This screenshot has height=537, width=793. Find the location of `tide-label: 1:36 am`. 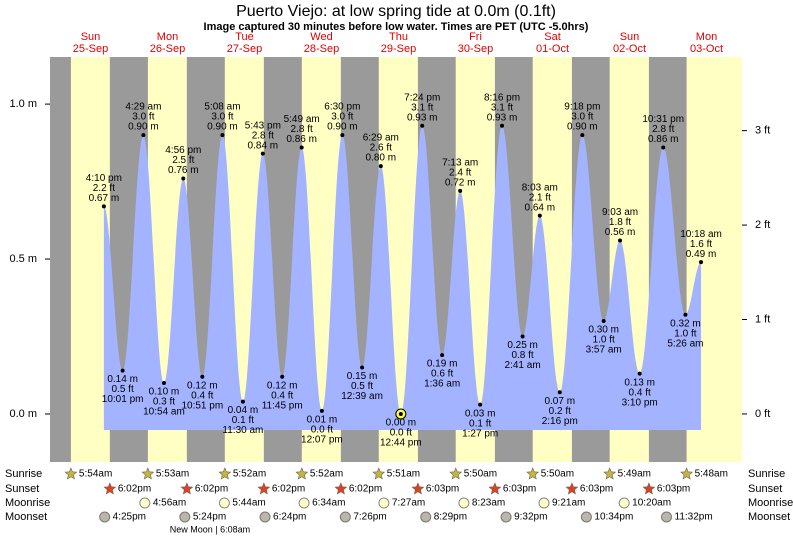

tide-label: 1:36 am is located at coordinates (442, 384).